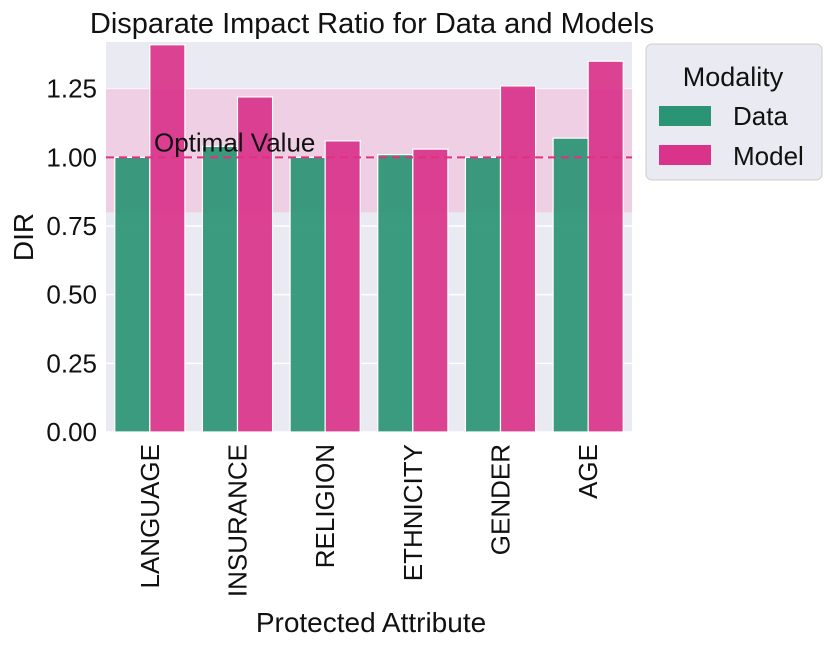 This screenshot has width=830, height=648. Describe the element at coordinates (255, 264) in the screenshot. I see `bar-model-insurance` at that location.